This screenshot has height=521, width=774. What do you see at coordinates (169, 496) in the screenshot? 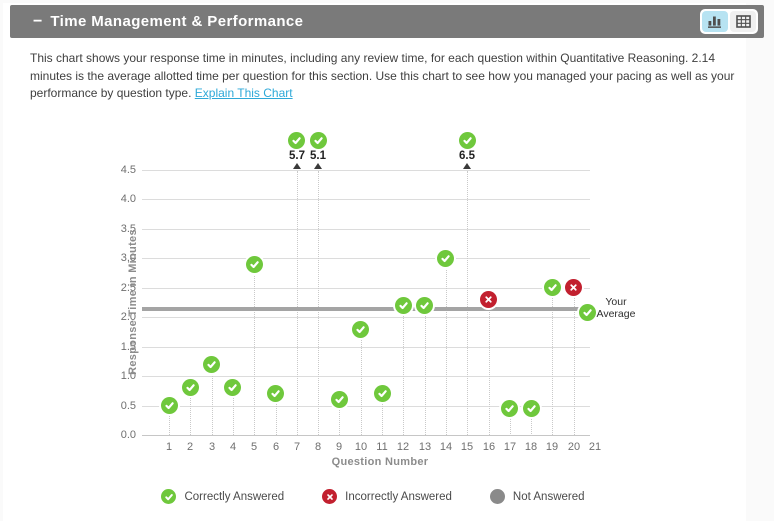
I see `check-circle-icon` at bounding box center [169, 496].